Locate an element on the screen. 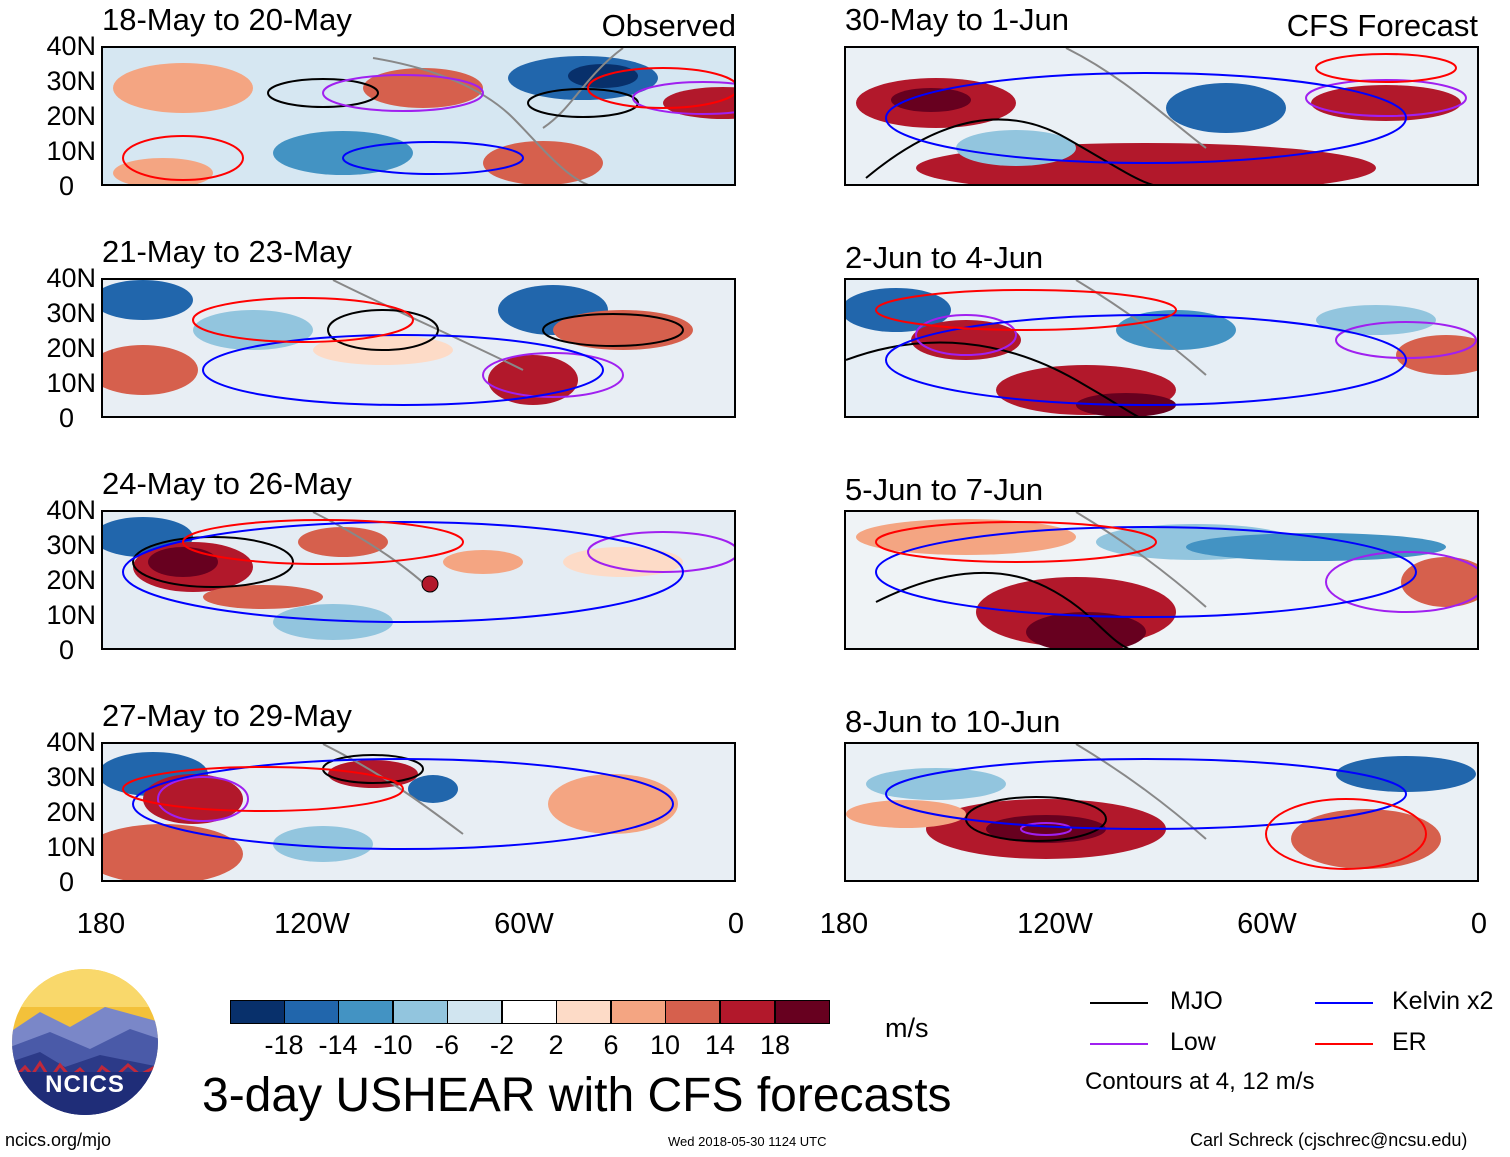 The height and width of the screenshot is (1157, 1510). panel-title-fcst-4: 8-Jun to 10-Jun is located at coordinates (953, 721).